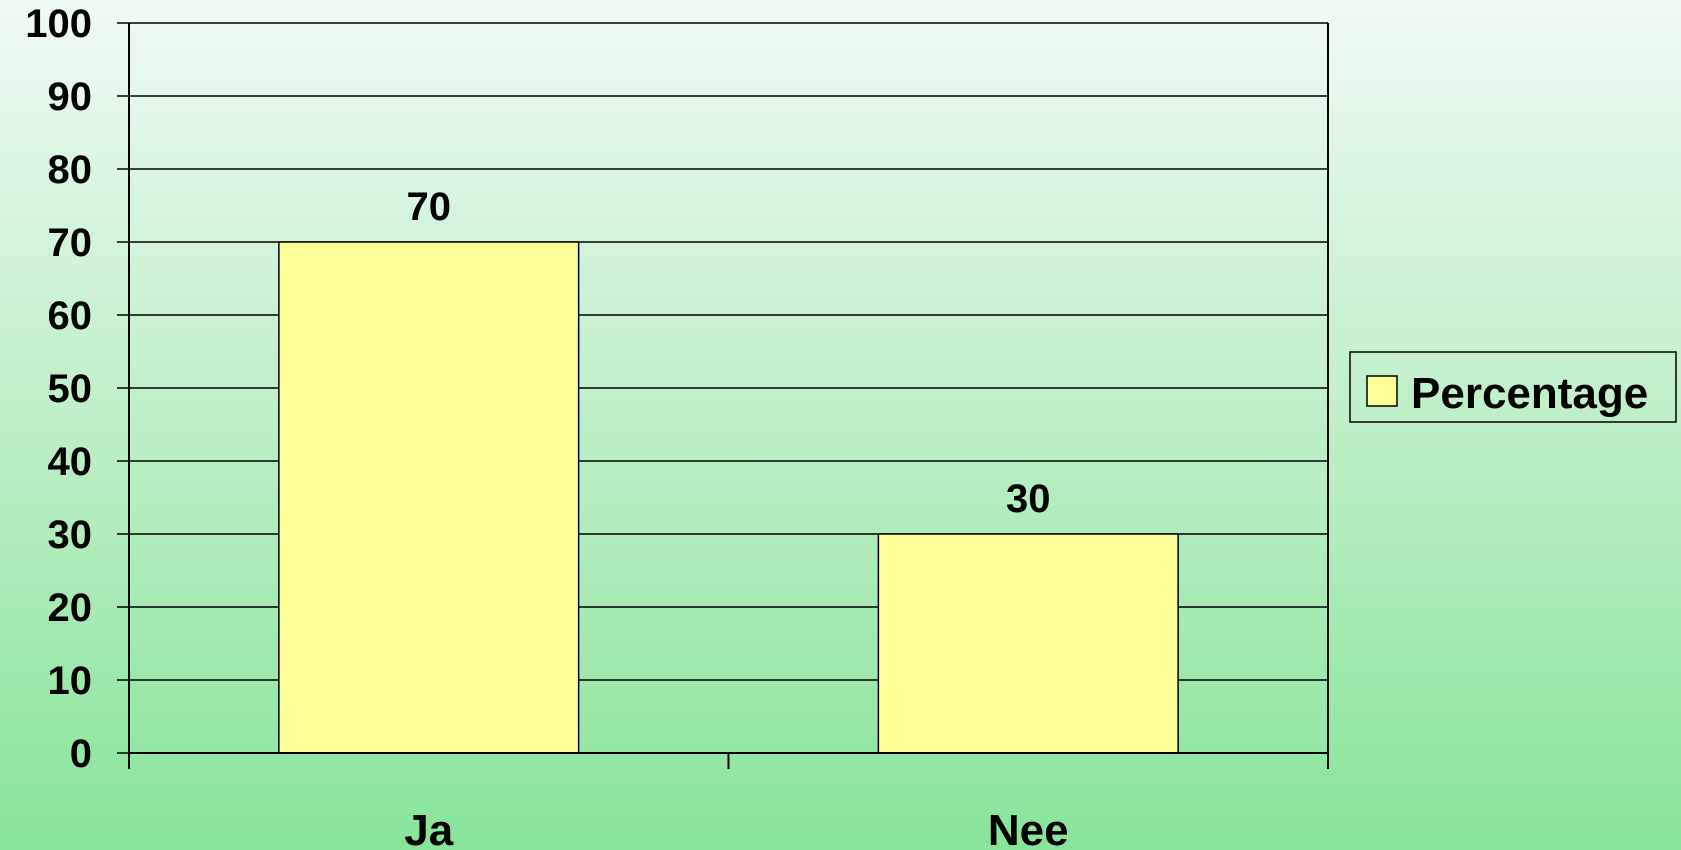 The height and width of the screenshot is (850, 1681). What do you see at coordinates (70, 389) in the screenshot?
I see `y-tick-label: 50` at bounding box center [70, 389].